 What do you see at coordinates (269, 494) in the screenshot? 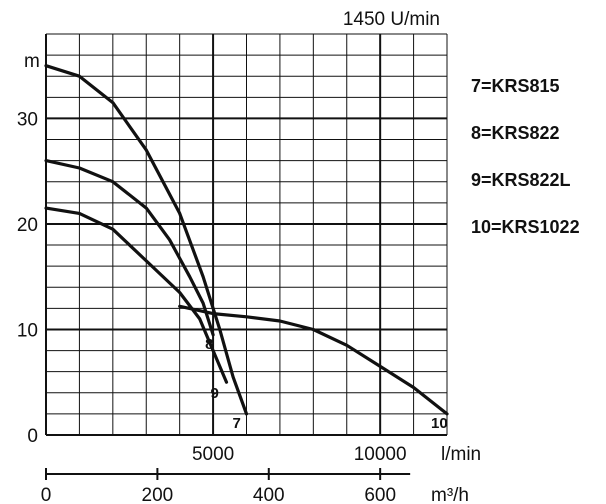
I see `x-tick-label-m3h: 400` at bounding box center [269, 494].